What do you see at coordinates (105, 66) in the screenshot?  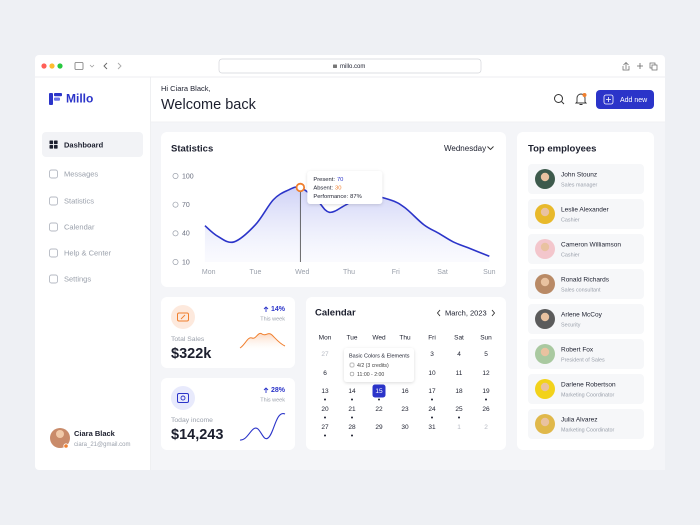 I see `back-button` at bounding box center [105, 66].